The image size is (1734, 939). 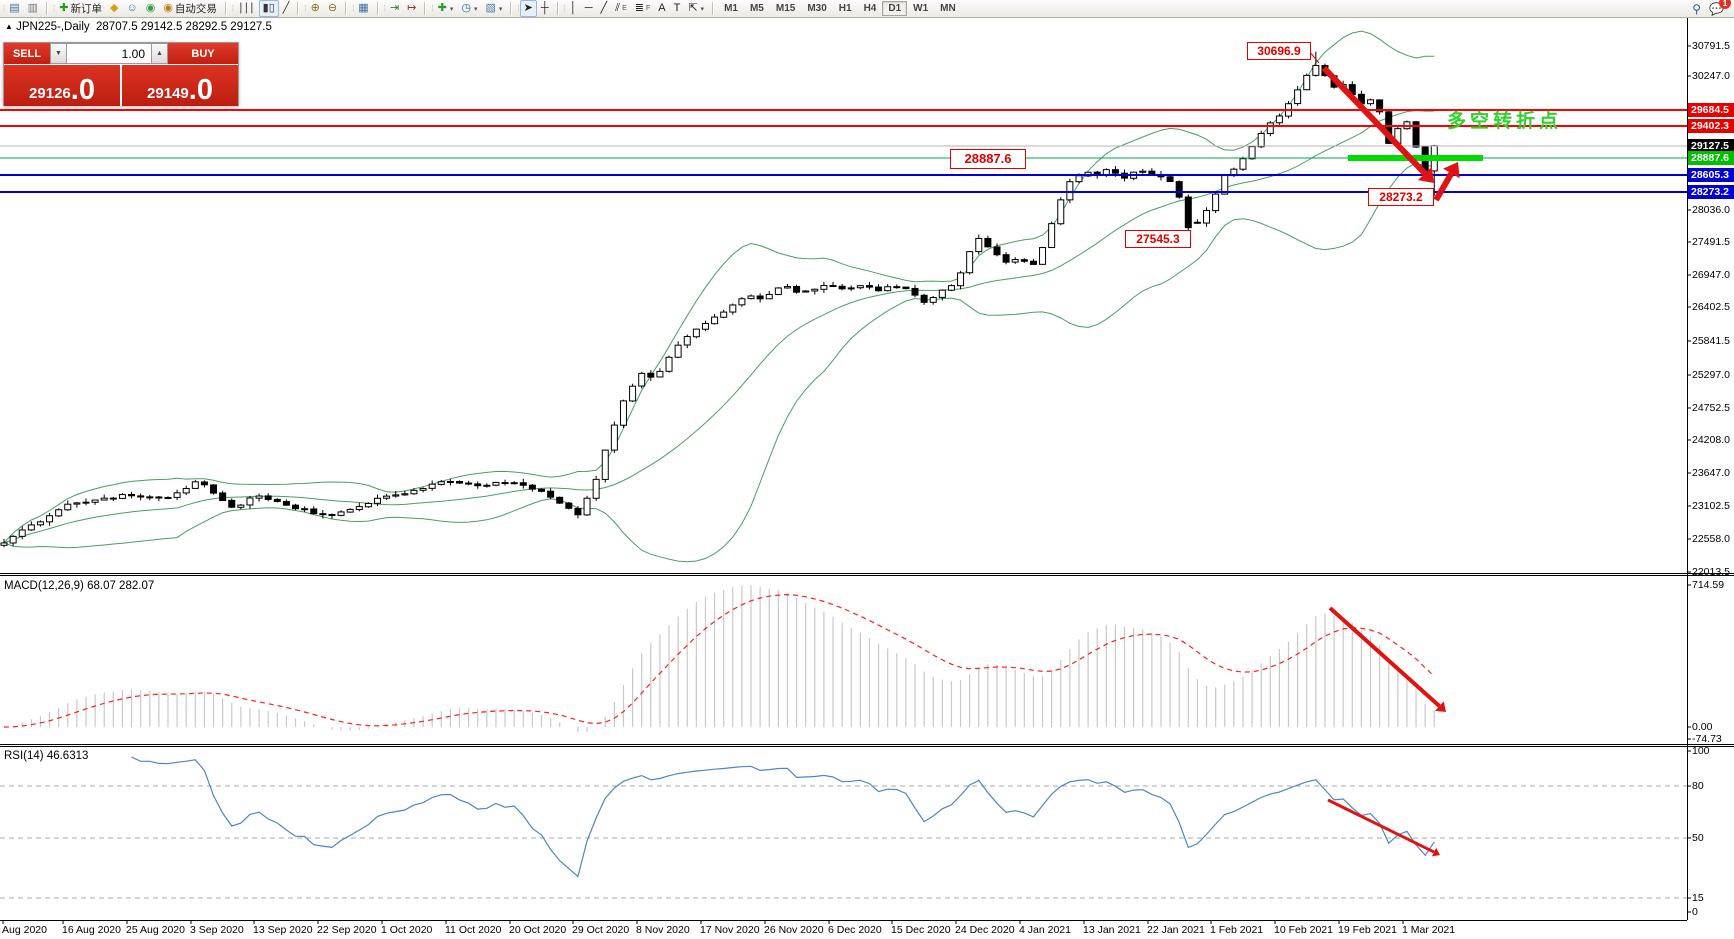 I want to click on navigator-icon: ☺, so click(x=131, y=8).